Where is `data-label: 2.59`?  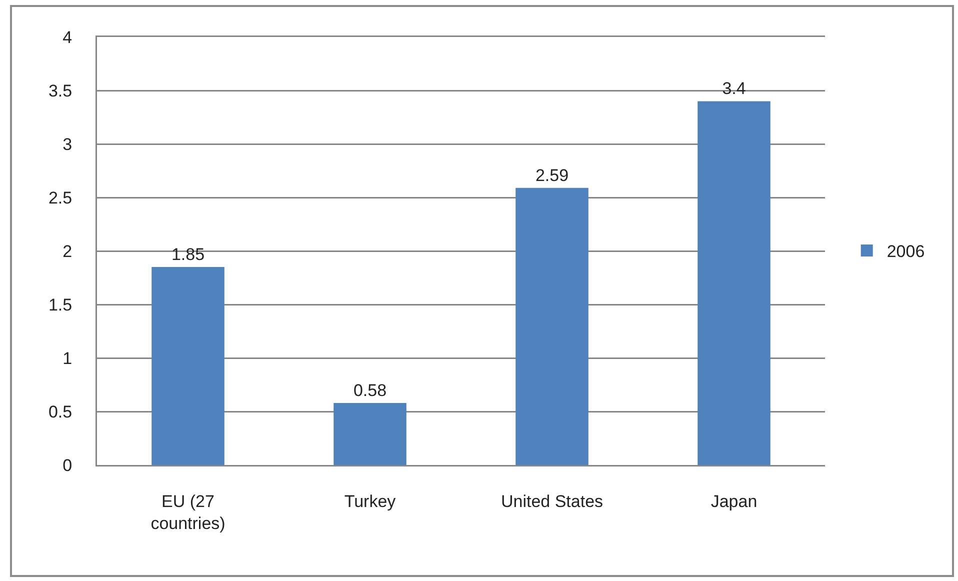
data-label: 2.59 is located at coordinates (552, 175).